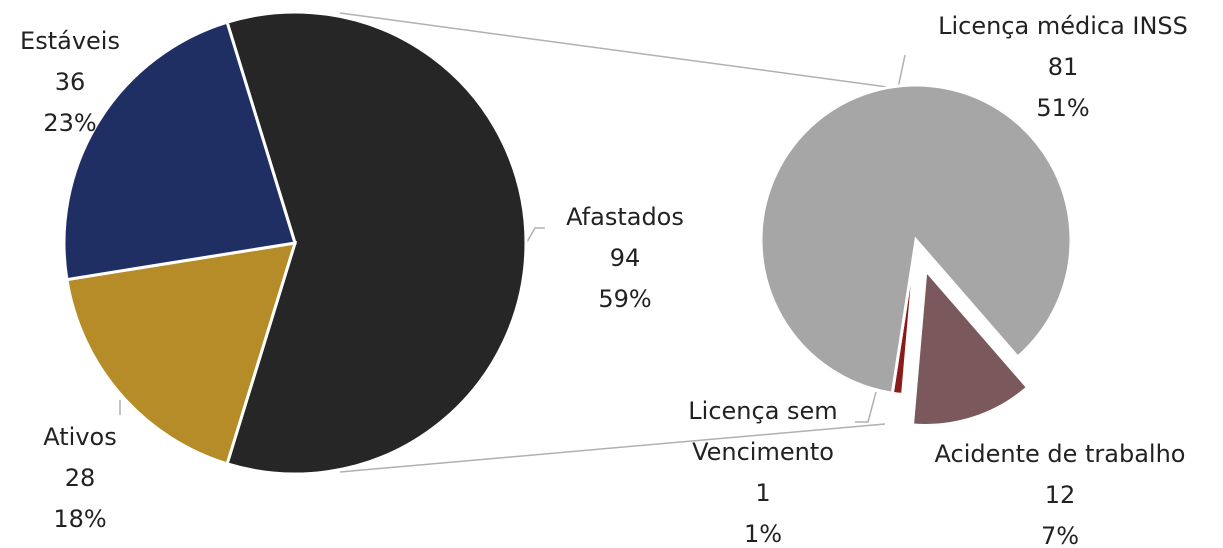 The height and width of the screenshot is (548, 1223). Describe the element at coordinates (1063, 108) in the screenshot. I see `label-percent: 51%` at that location.